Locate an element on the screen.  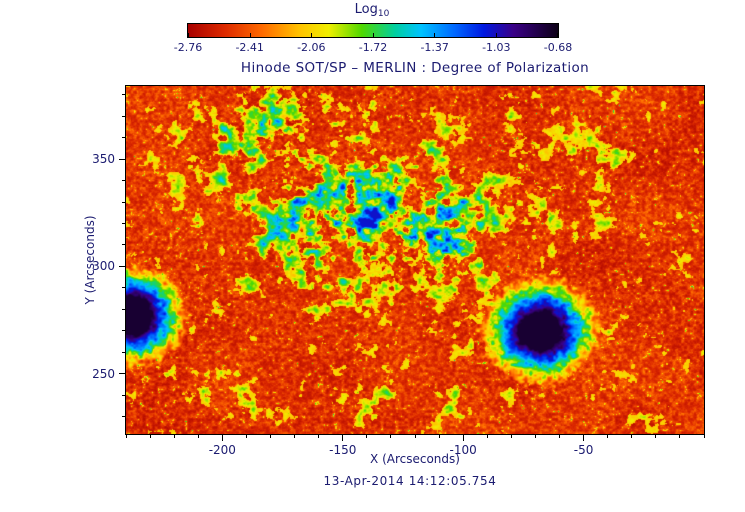
colorbar-tick-label: -1.37 is located at coordinates (434, 47).